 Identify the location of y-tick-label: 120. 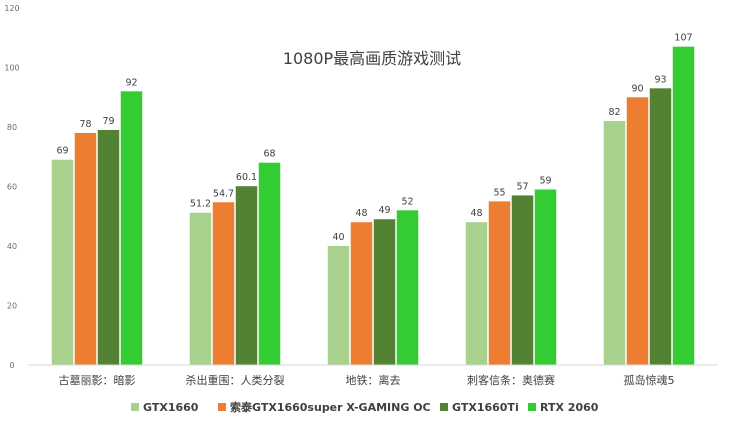
(11, 8).